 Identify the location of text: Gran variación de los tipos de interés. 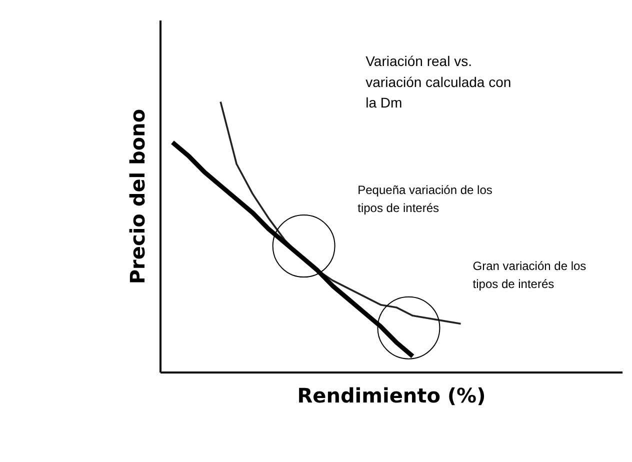
(529, 274).